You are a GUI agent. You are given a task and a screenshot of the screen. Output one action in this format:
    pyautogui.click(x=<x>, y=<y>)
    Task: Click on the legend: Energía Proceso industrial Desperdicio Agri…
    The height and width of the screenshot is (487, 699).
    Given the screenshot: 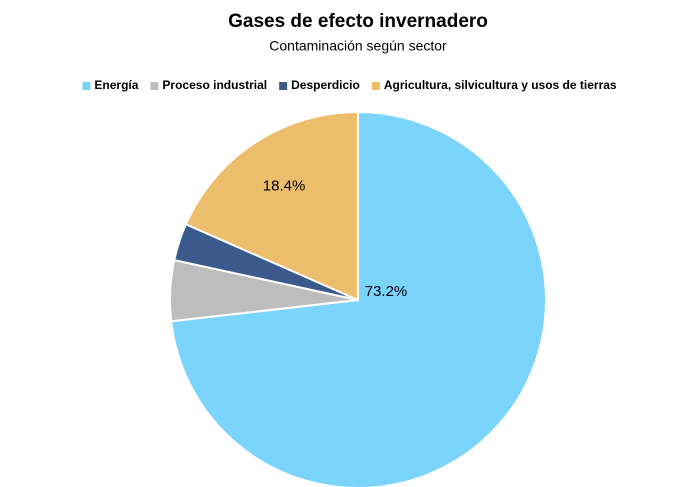 What is the action you would take?
    pyautogui.click(x=349, y=85)
    